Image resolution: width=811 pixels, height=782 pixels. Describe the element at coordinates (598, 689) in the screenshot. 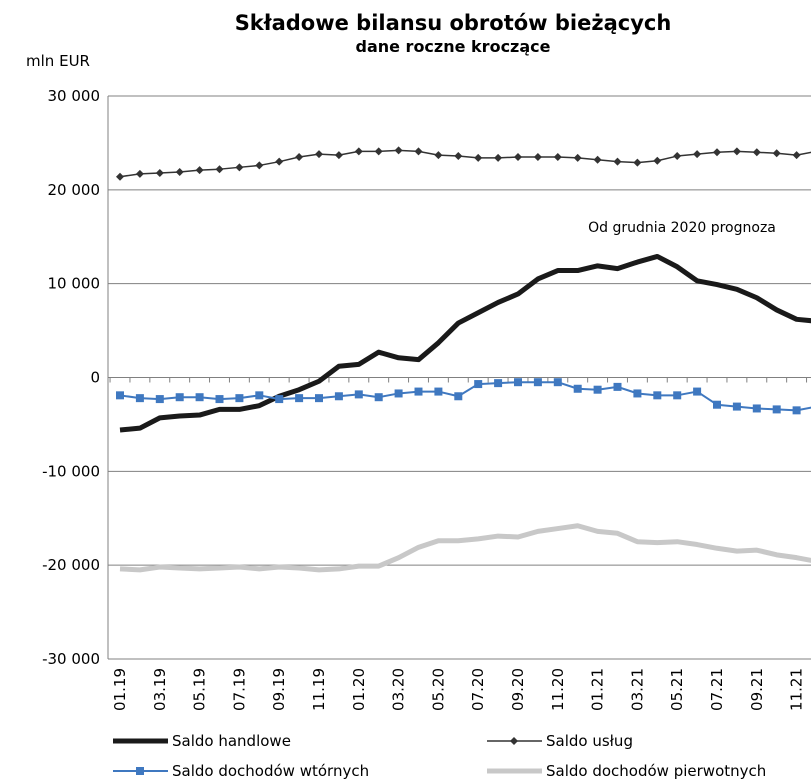

I see `x-tick-label: 01.21` at that location.